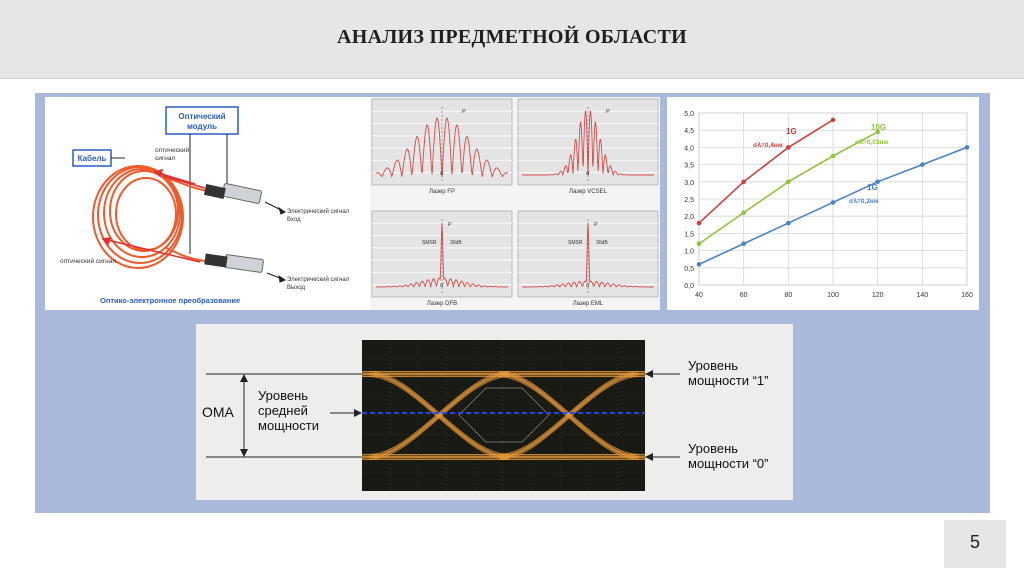 This screenshot has height=574, width=1024. What do you see at coordinates (649, 457) in the screenshot?
I see `level0-pointer-head` at bounding box center [649, 457].